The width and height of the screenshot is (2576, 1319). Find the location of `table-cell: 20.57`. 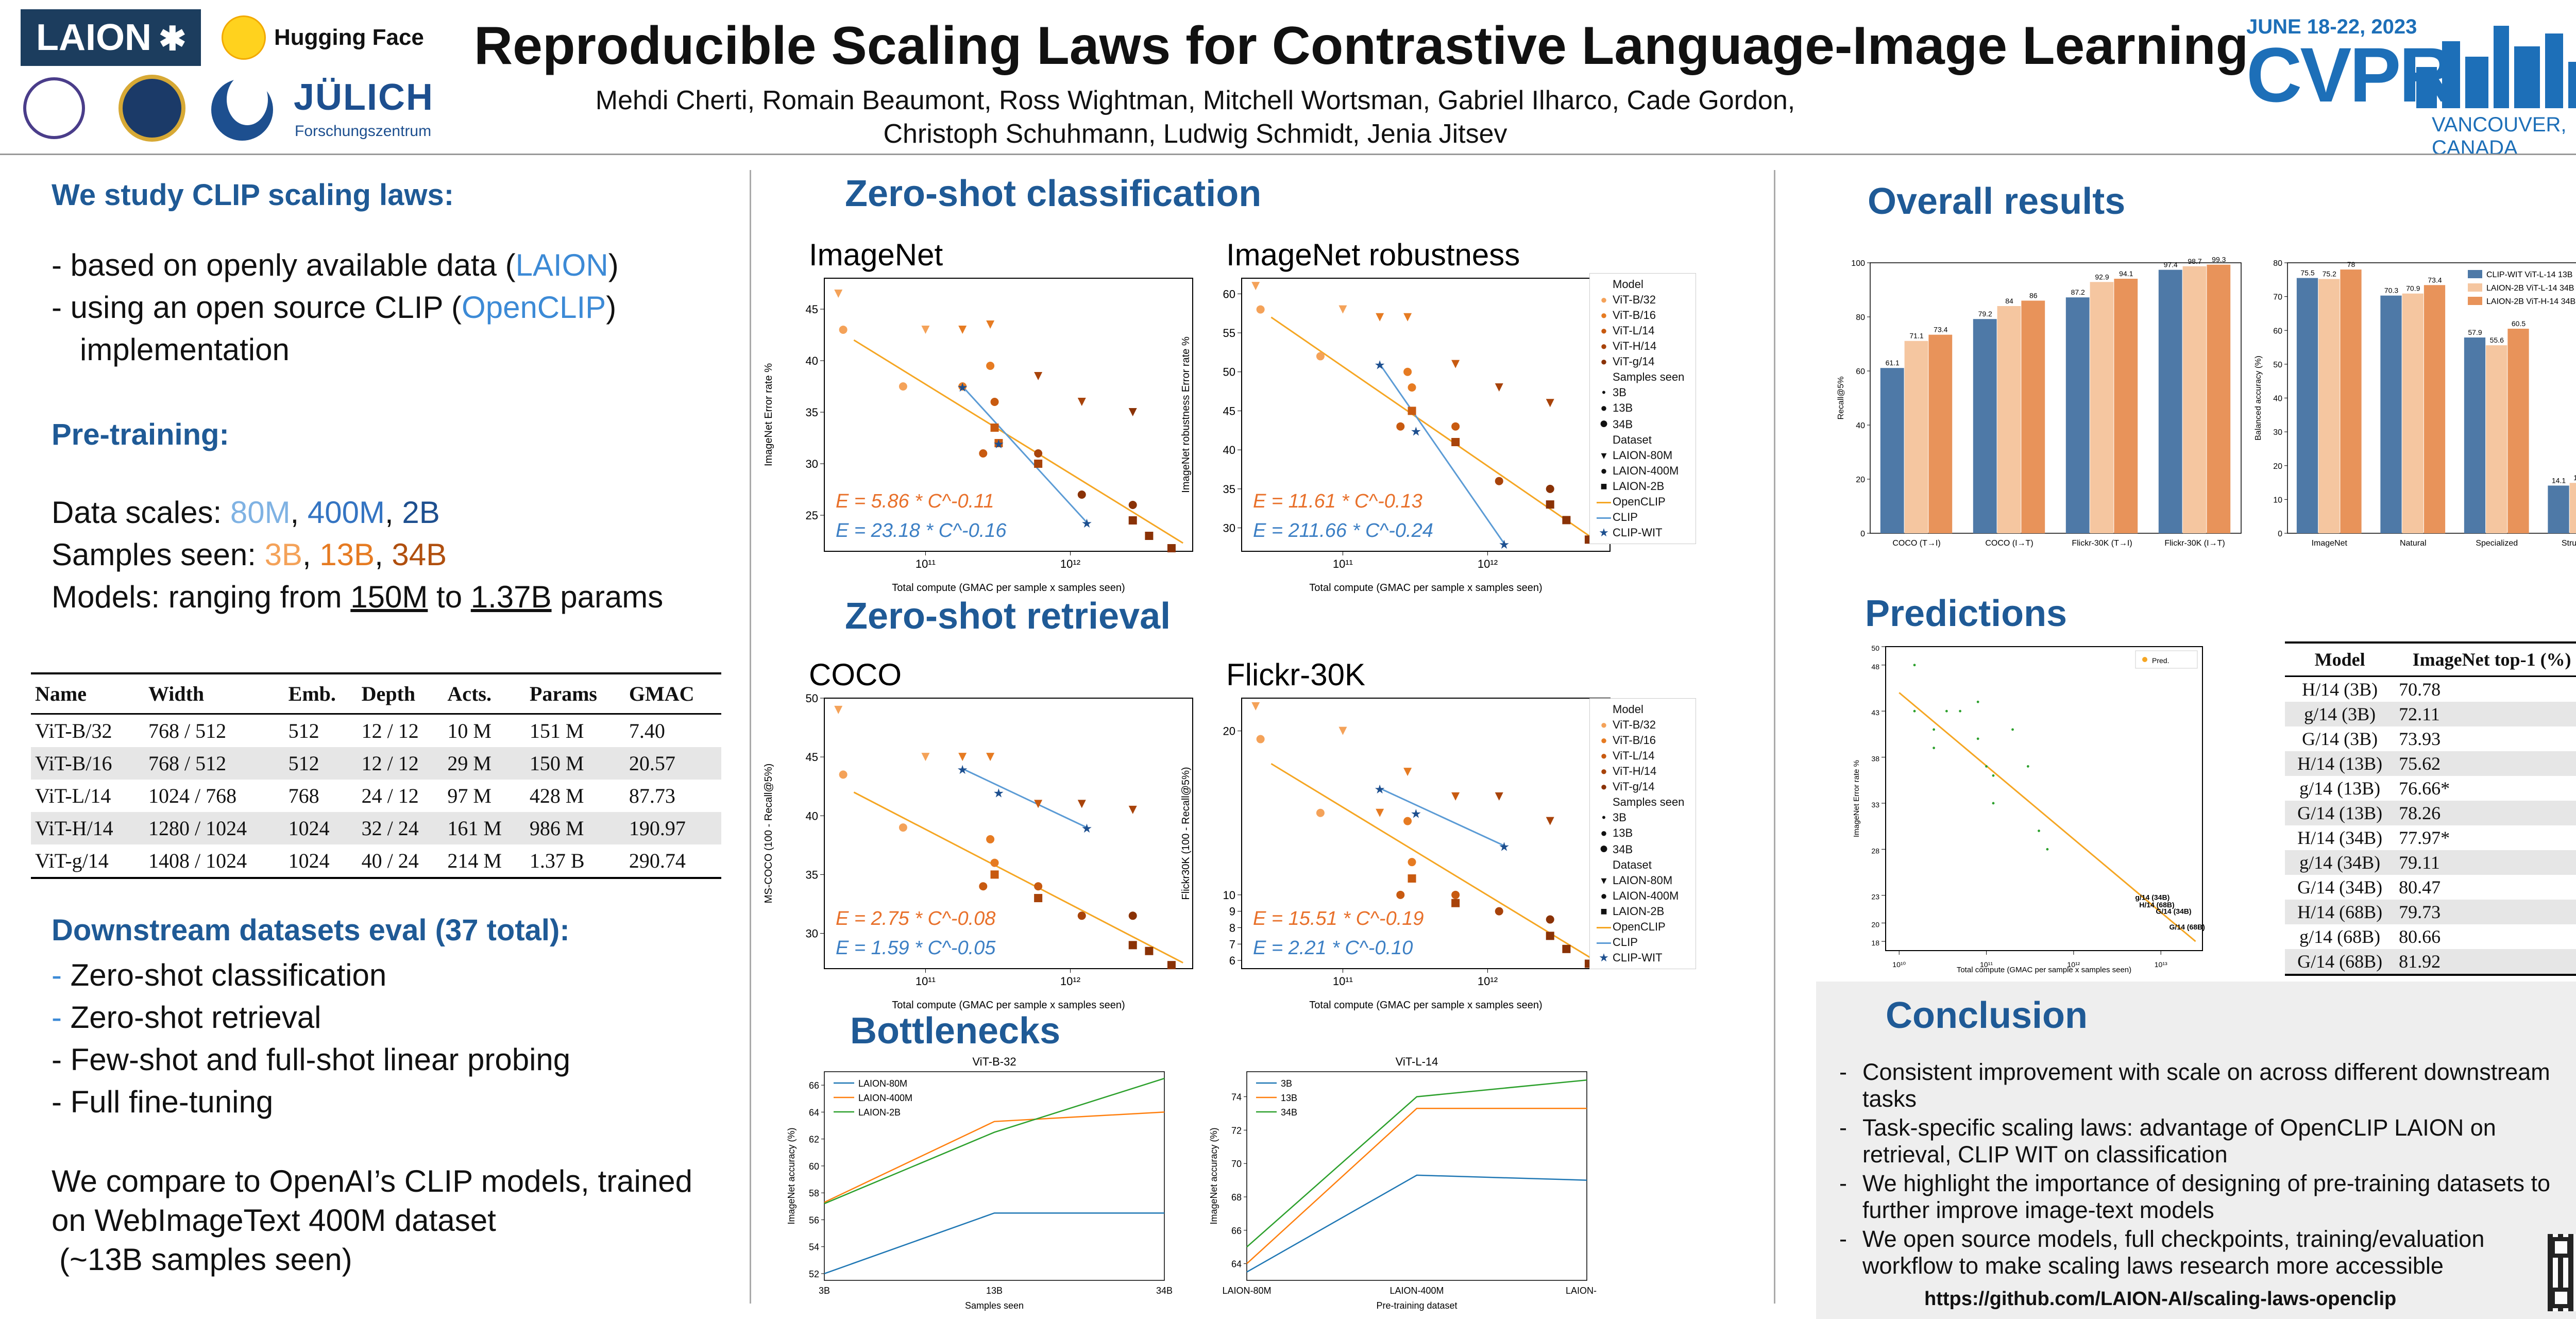

table-cell: 20.57 is located at coordinates (652, 763).